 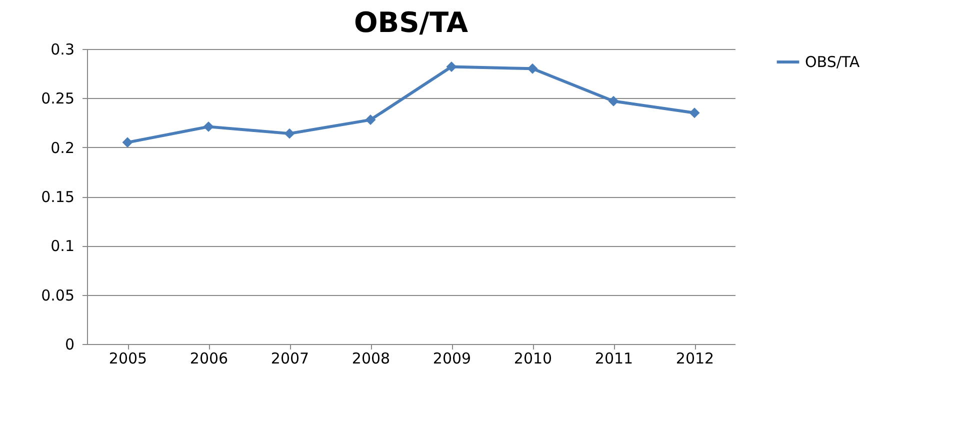 I want to click on x-tick-label: 2012, so click(x=695, y=359).